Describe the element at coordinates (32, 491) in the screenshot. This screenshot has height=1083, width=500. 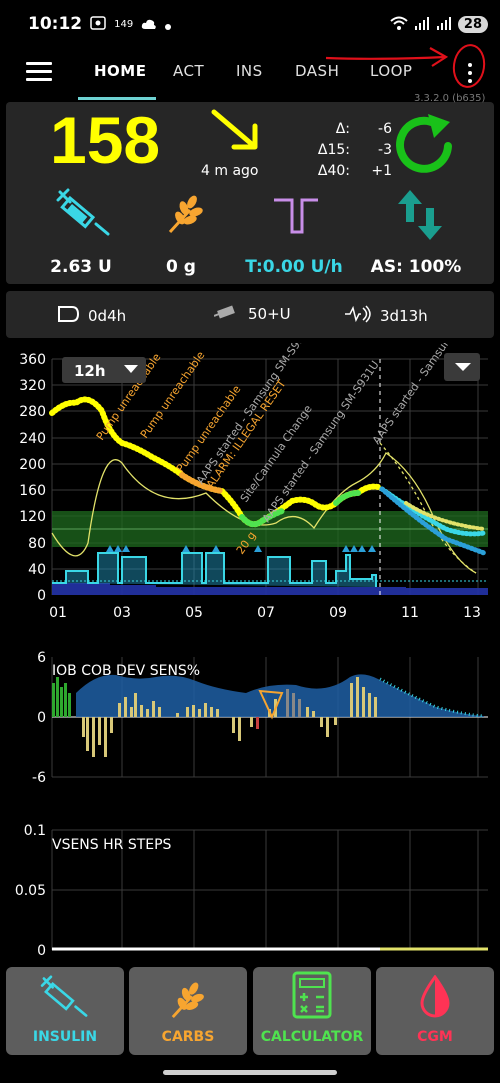
I see `y-tick: 160` at that location.